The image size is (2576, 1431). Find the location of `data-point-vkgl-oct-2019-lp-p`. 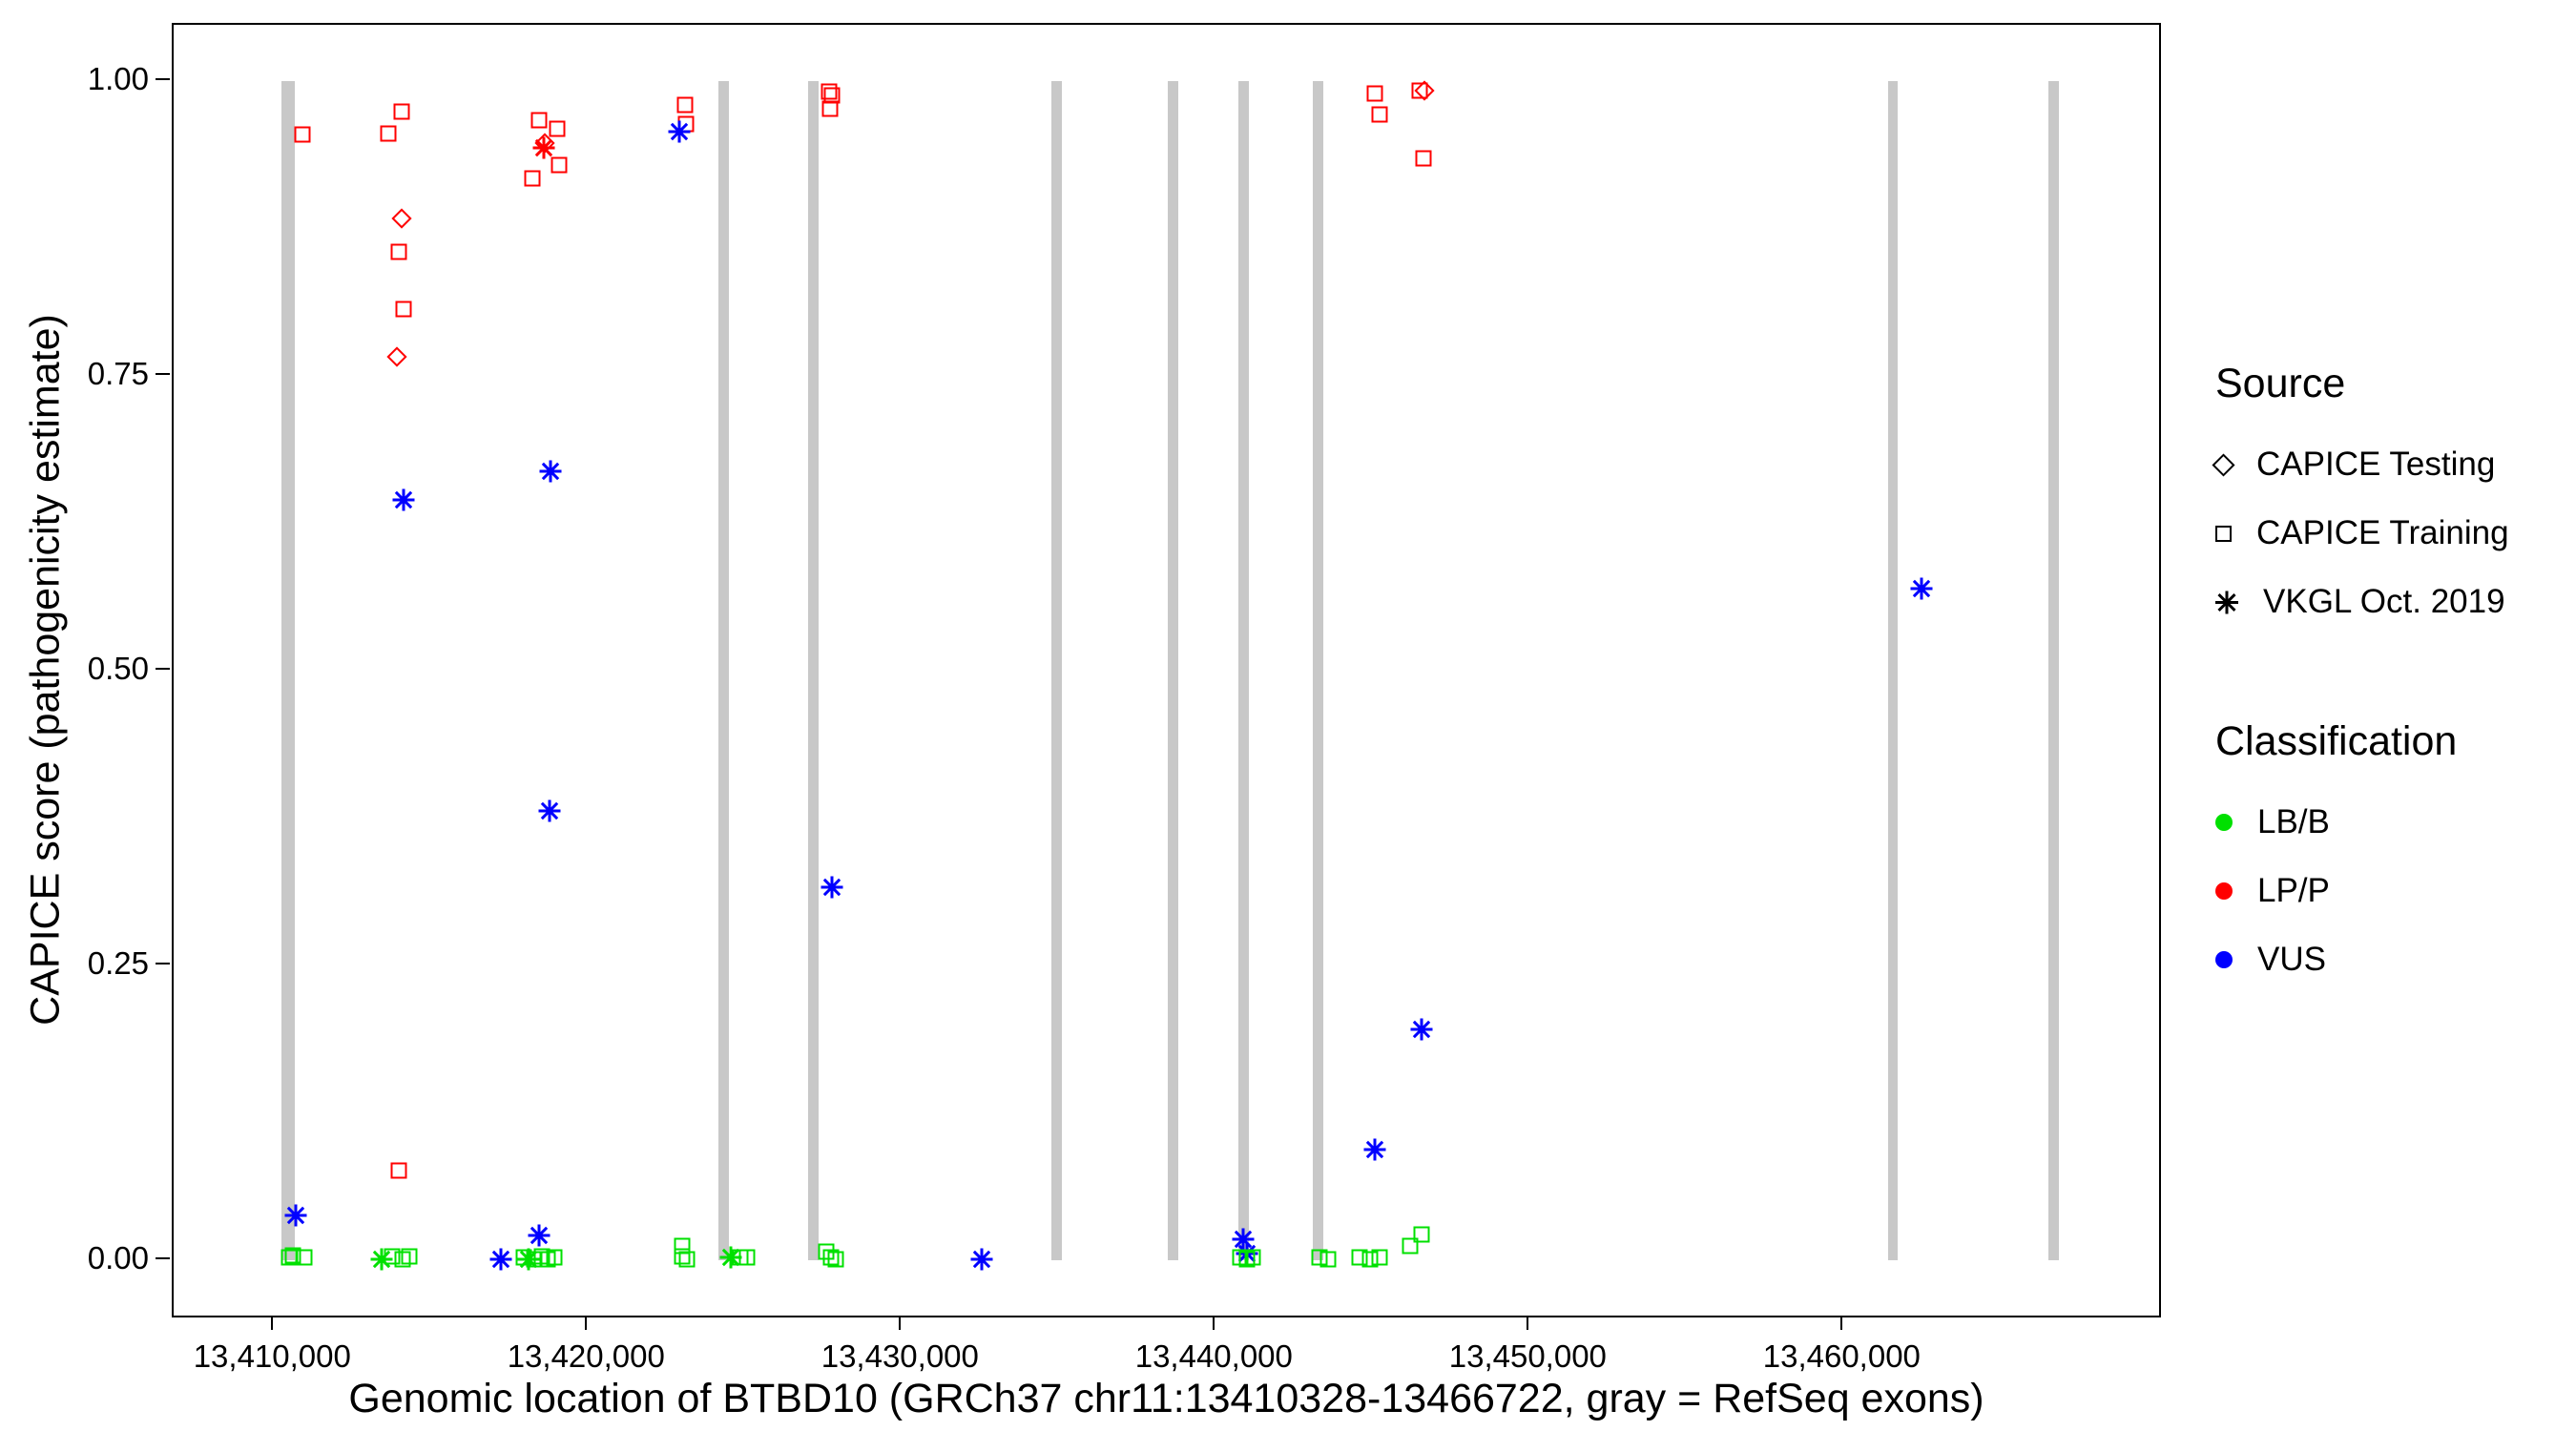

data-point-vkgl-oct-2019-lp-p is located at coordinates (543, 147).